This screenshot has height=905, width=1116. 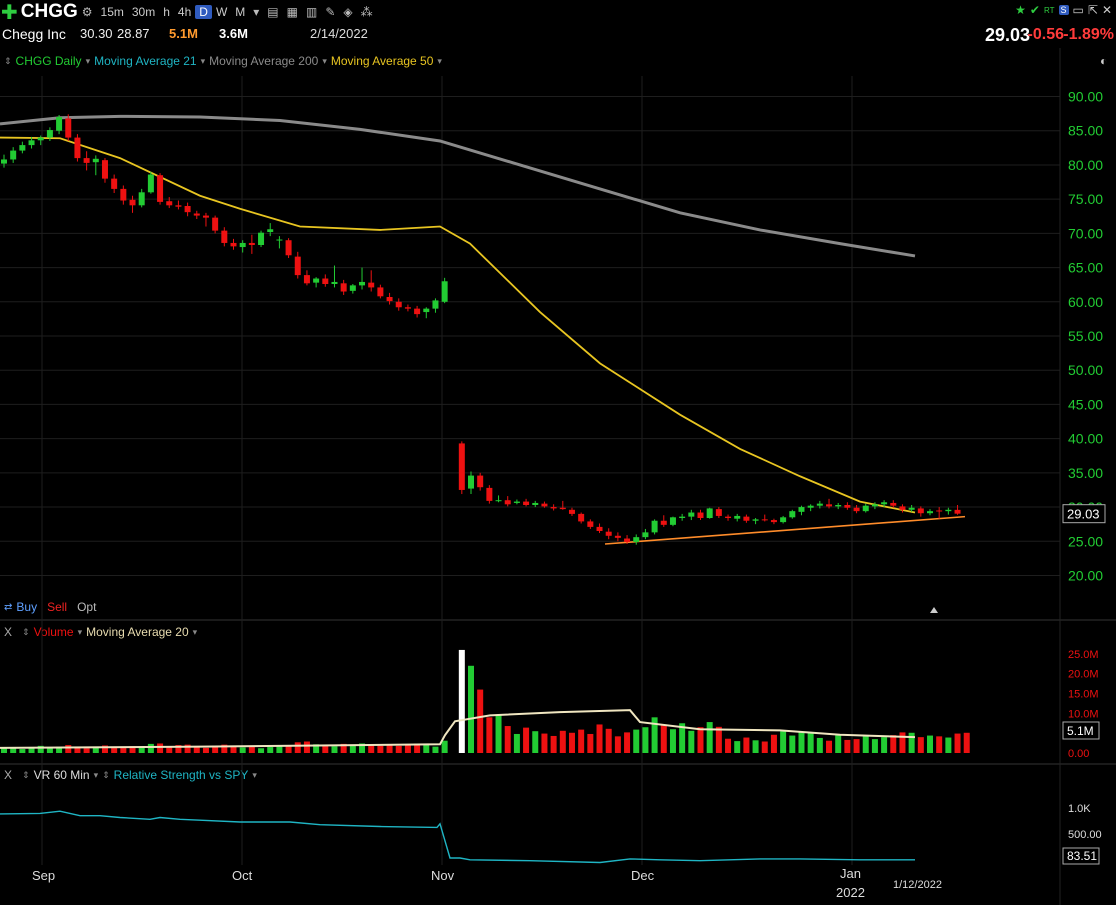 What do you see at coordinates (8, 632) in the screenshot?
I see `volume-close-button: X` at bounding box center [8, 632].